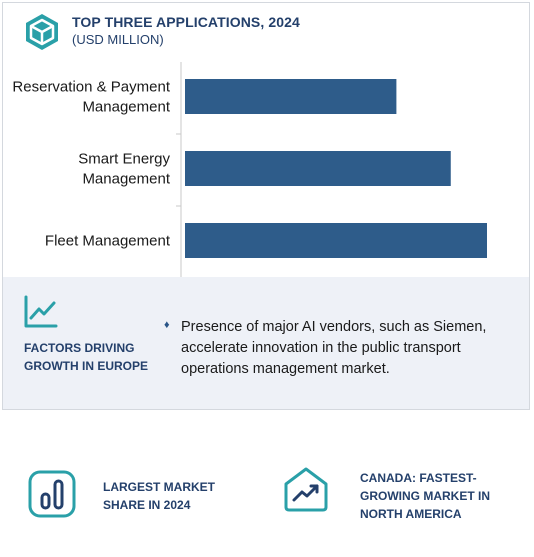 This screenshot has width=534, height=557. I want to click on factors-title: FACTORS DRIVING GROWTH IN EUROPE, so click(86, 357).